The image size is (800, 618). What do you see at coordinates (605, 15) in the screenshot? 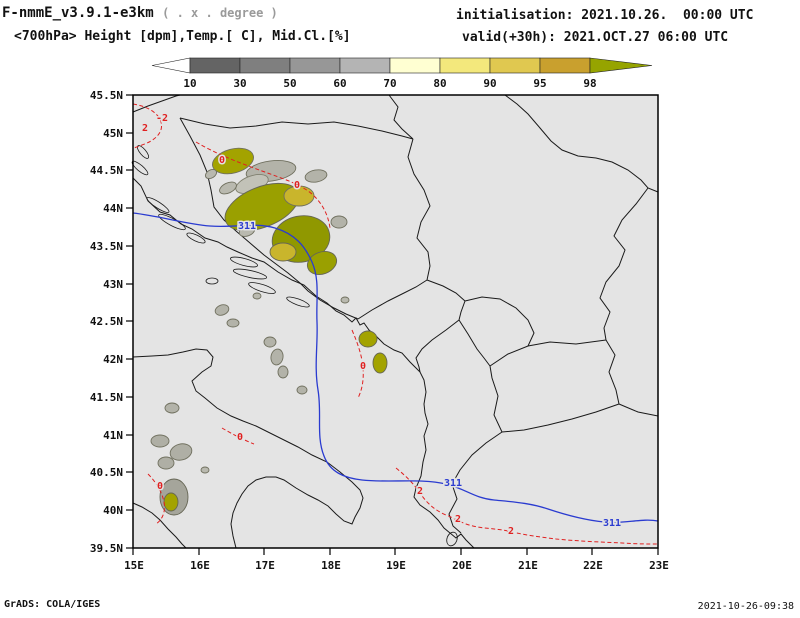
I see `initialisation-time: initialisation: 2021.10.26. 00:00 UTC` at bounding box center [605, 15].